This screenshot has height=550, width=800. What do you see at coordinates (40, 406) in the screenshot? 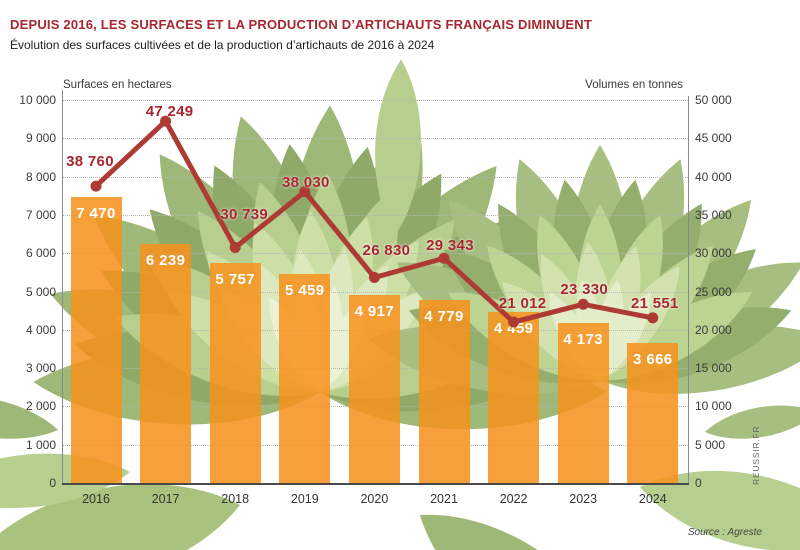
I see `left-axis-tick: 2 000` at bounding box center [40, 406].